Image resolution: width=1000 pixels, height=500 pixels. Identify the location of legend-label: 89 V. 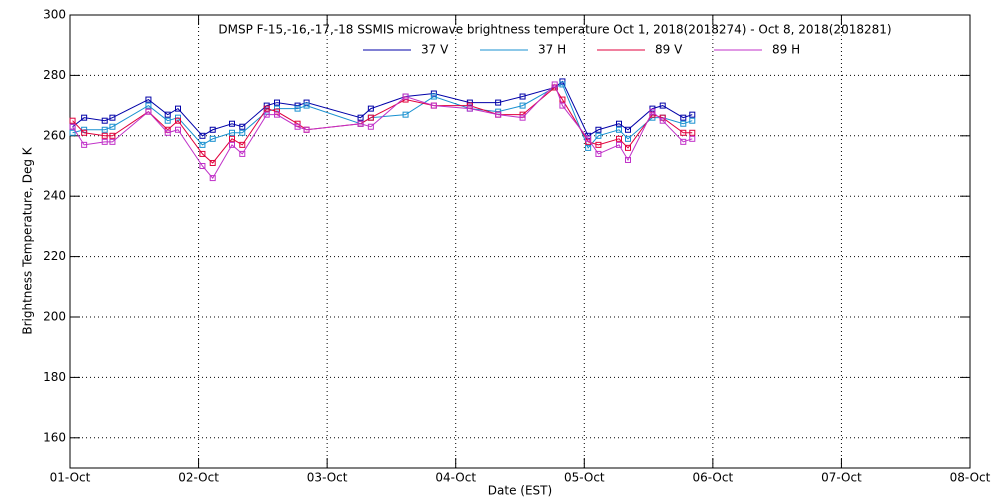
(669, 50).